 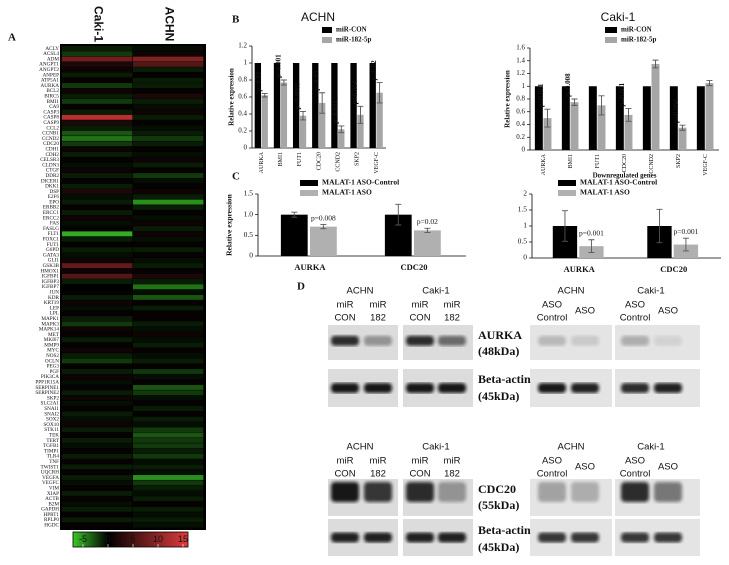 What do you see at coordinates (520, 137) in the screenshot?
I see `y-tick-label: 0.2` at bounding box center [520, 137].